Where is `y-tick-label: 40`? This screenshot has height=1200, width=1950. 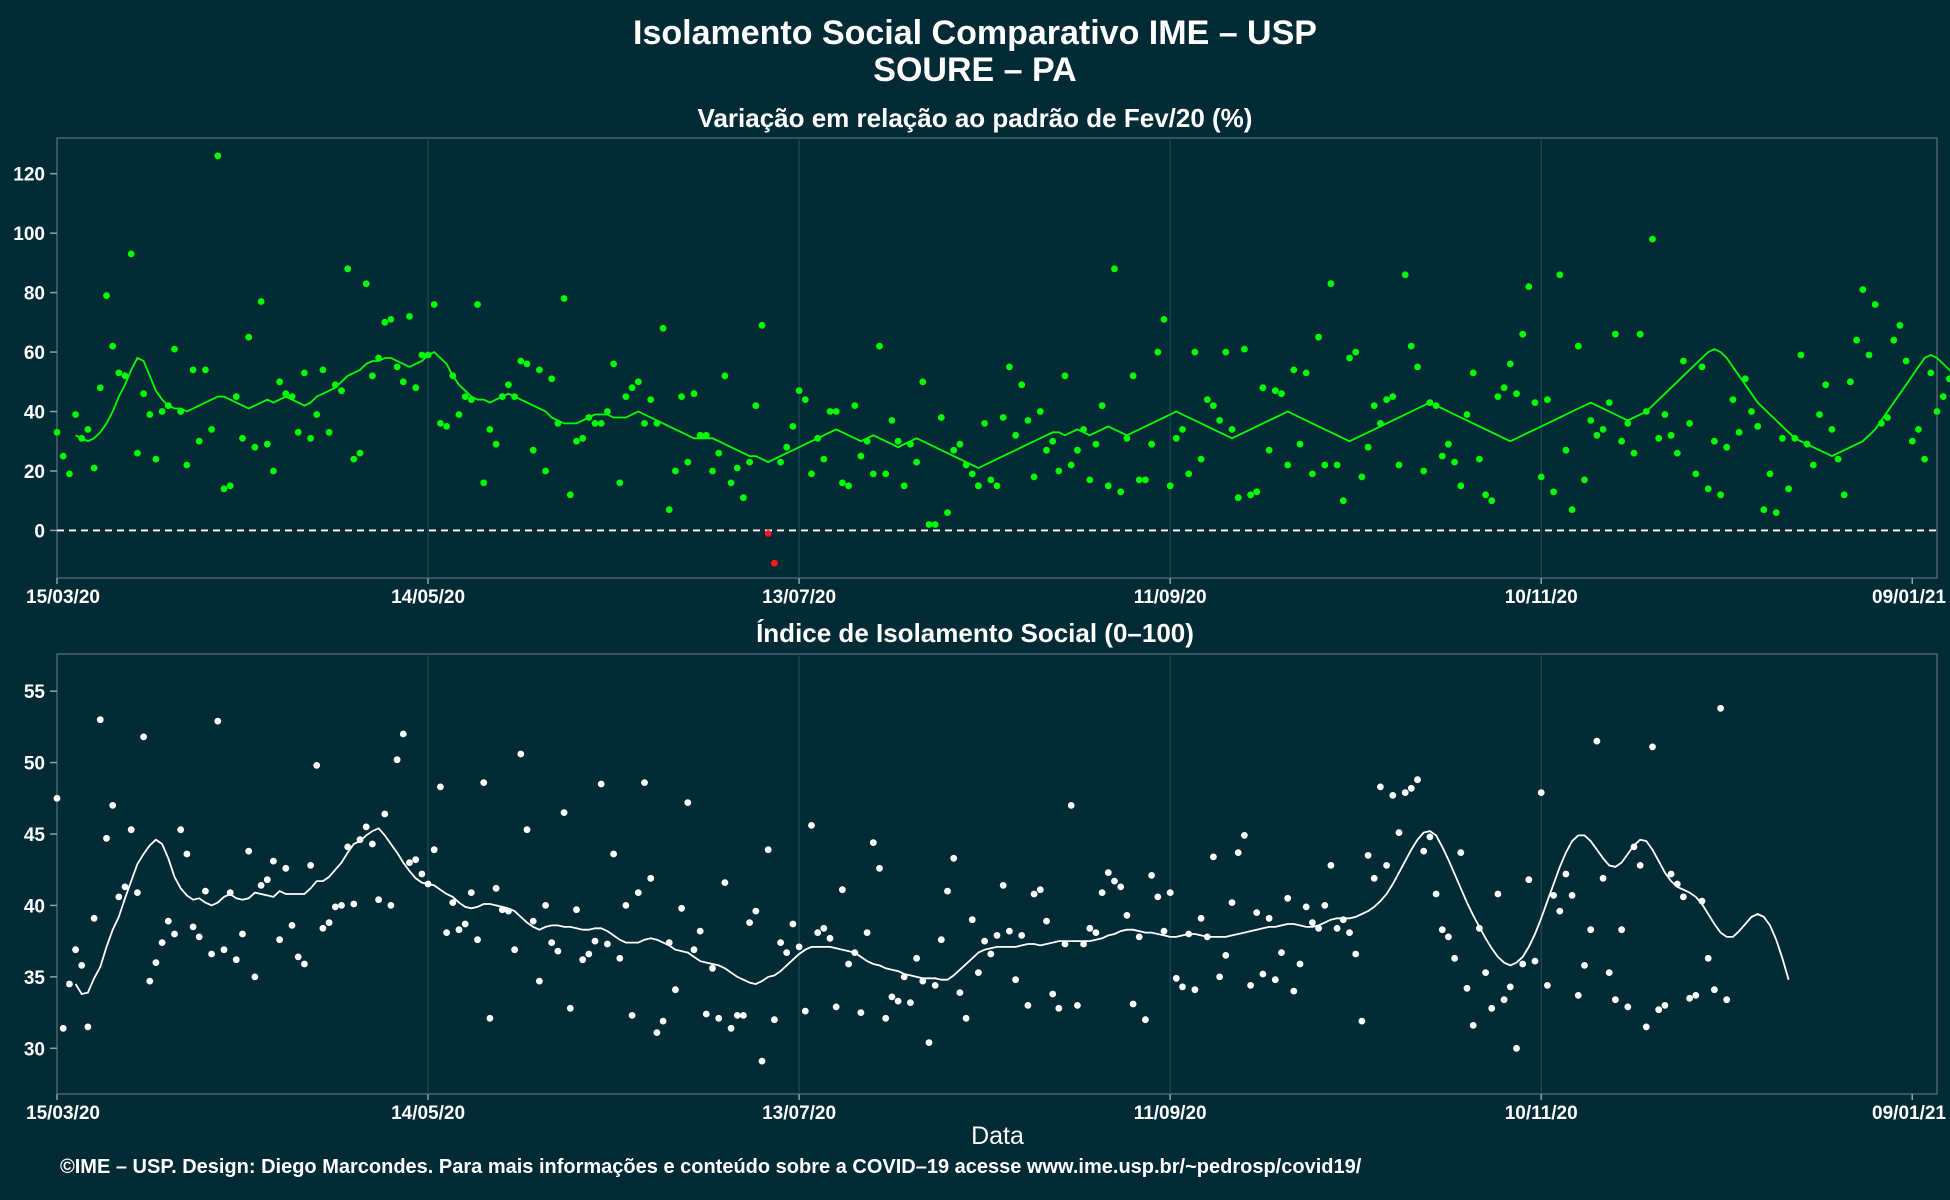
y-tick-label: 40 is located at coordinates (34, 413).